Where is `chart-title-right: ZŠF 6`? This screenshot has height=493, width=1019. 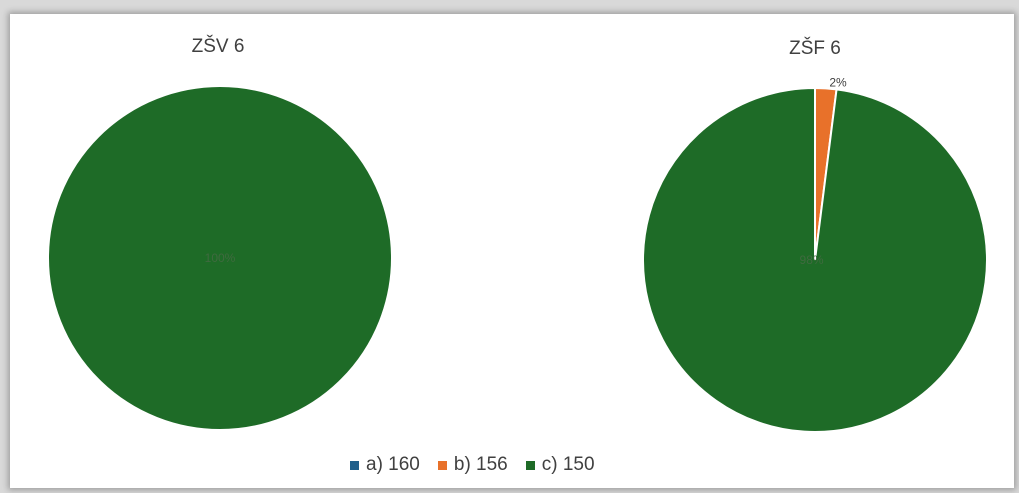 chart-title-right: ZŠF 6 is located at coordinates (815, 48).